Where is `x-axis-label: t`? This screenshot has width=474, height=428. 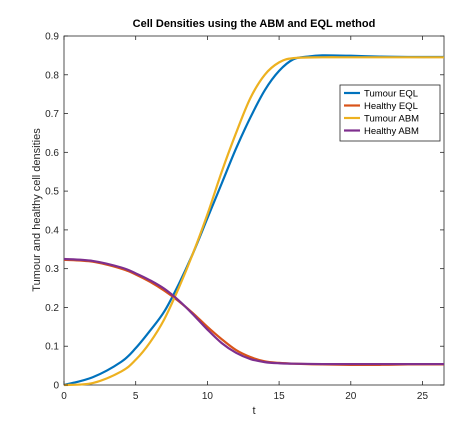
x-axis-label: t is located at coordinates (253, 411).